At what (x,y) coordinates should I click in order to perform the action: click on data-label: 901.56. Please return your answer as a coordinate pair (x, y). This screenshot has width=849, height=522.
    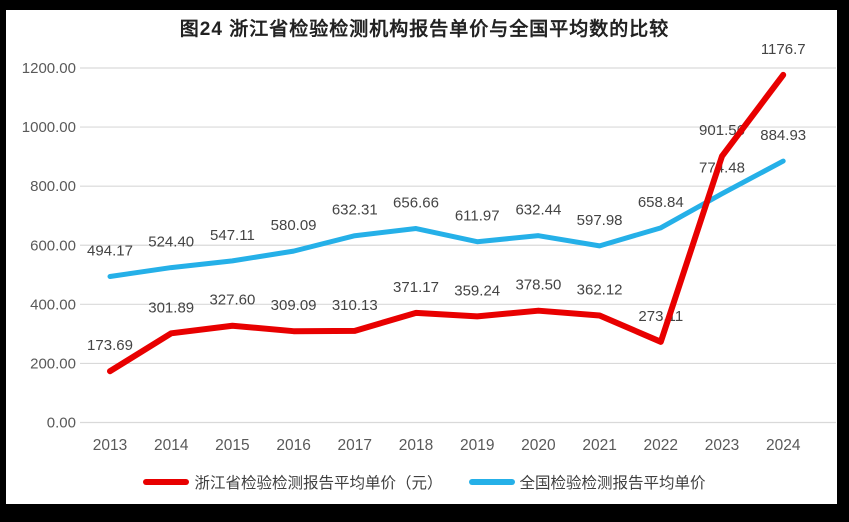
    Looking at the image, I should click on (722, 130).